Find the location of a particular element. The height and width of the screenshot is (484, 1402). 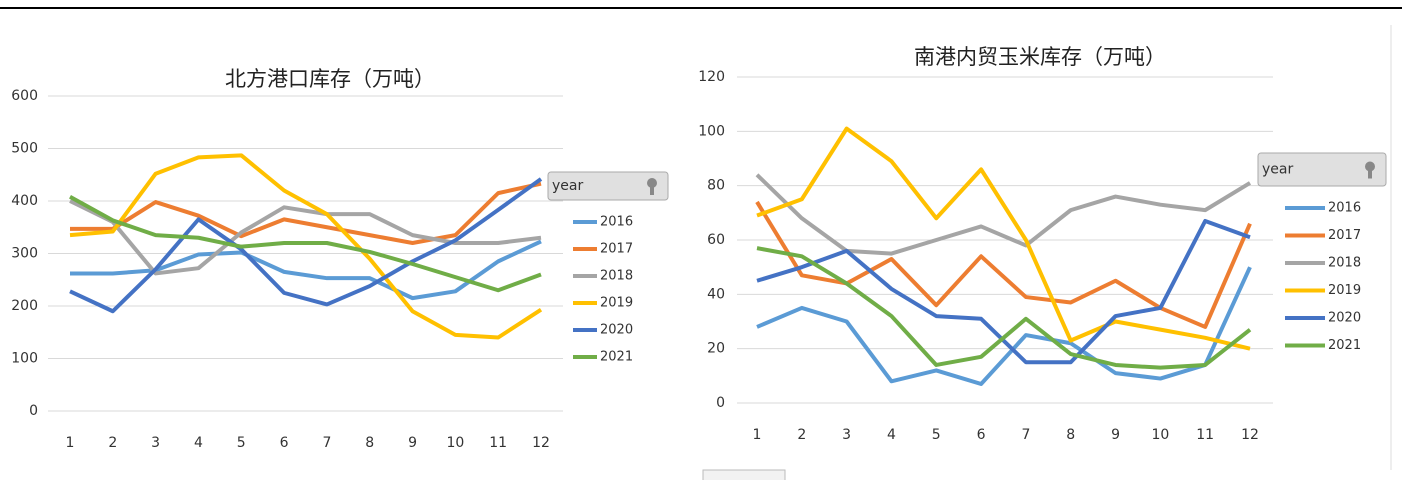

y-tick-label: 40 is located at coordinates (716, 294).